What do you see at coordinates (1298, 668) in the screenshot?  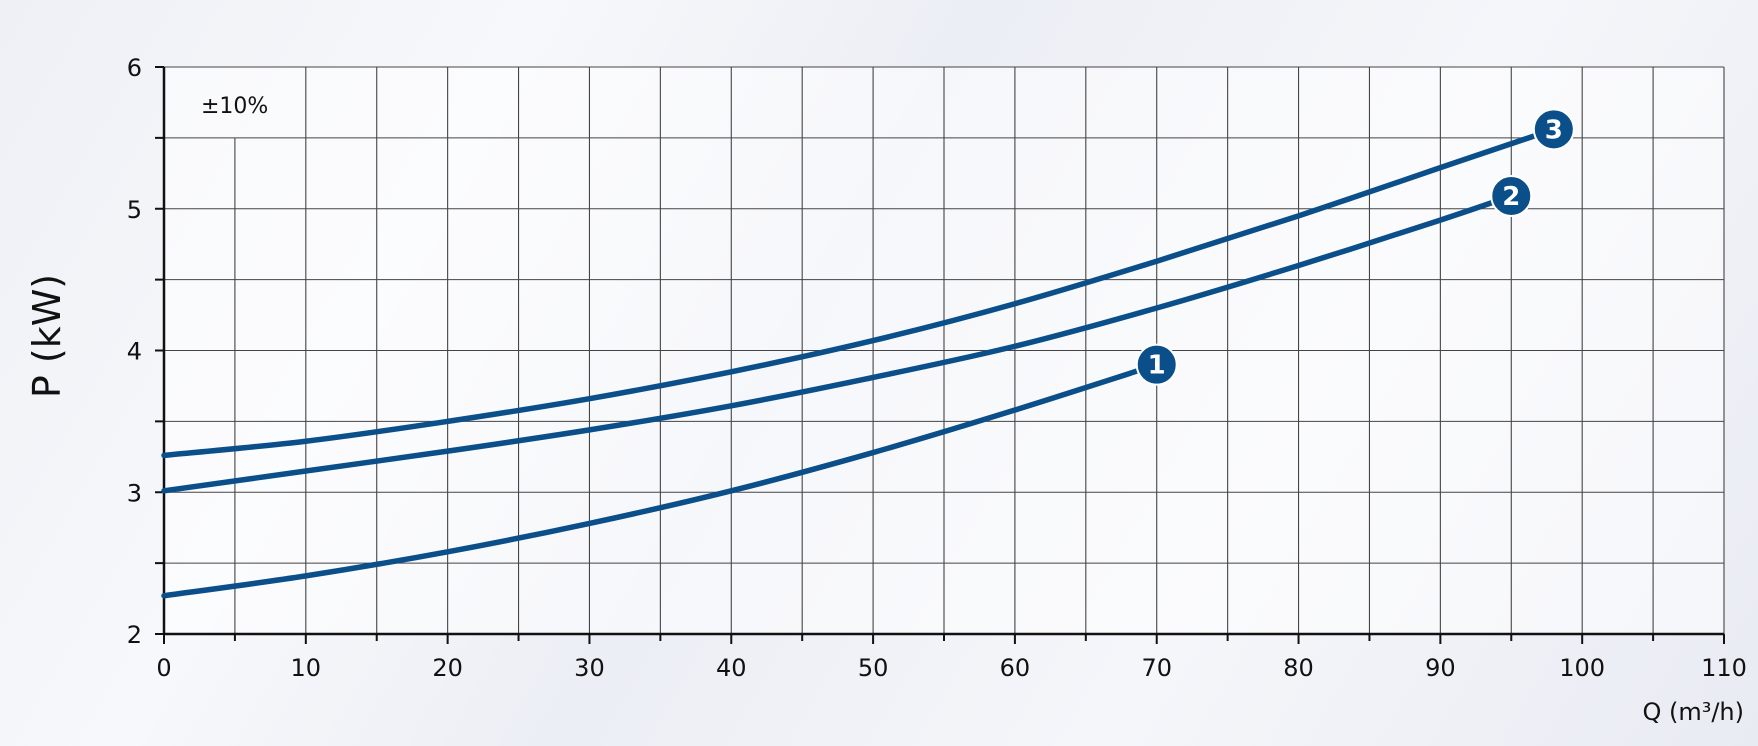 I see `x-tick-label: 80` at bounding box center [1298, 668].